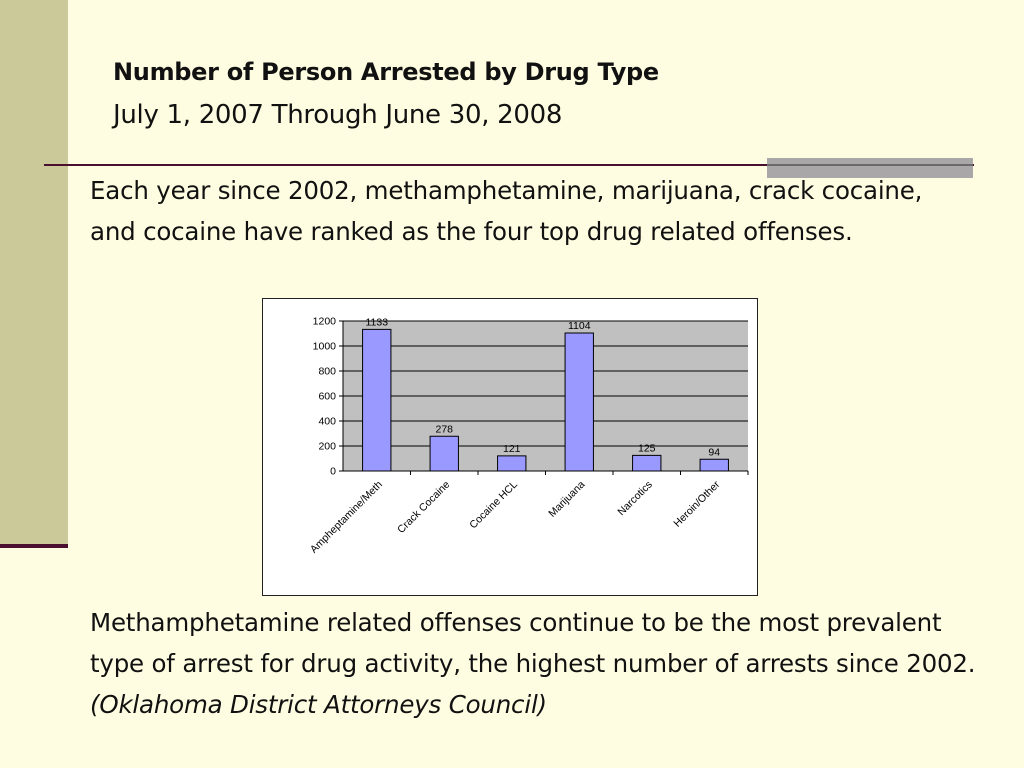 The image size is (1024, 768). Describe the element at coordinates (423, 507) in the screenshot. I see `x-tick-label: Crack Cocaine` at that location.